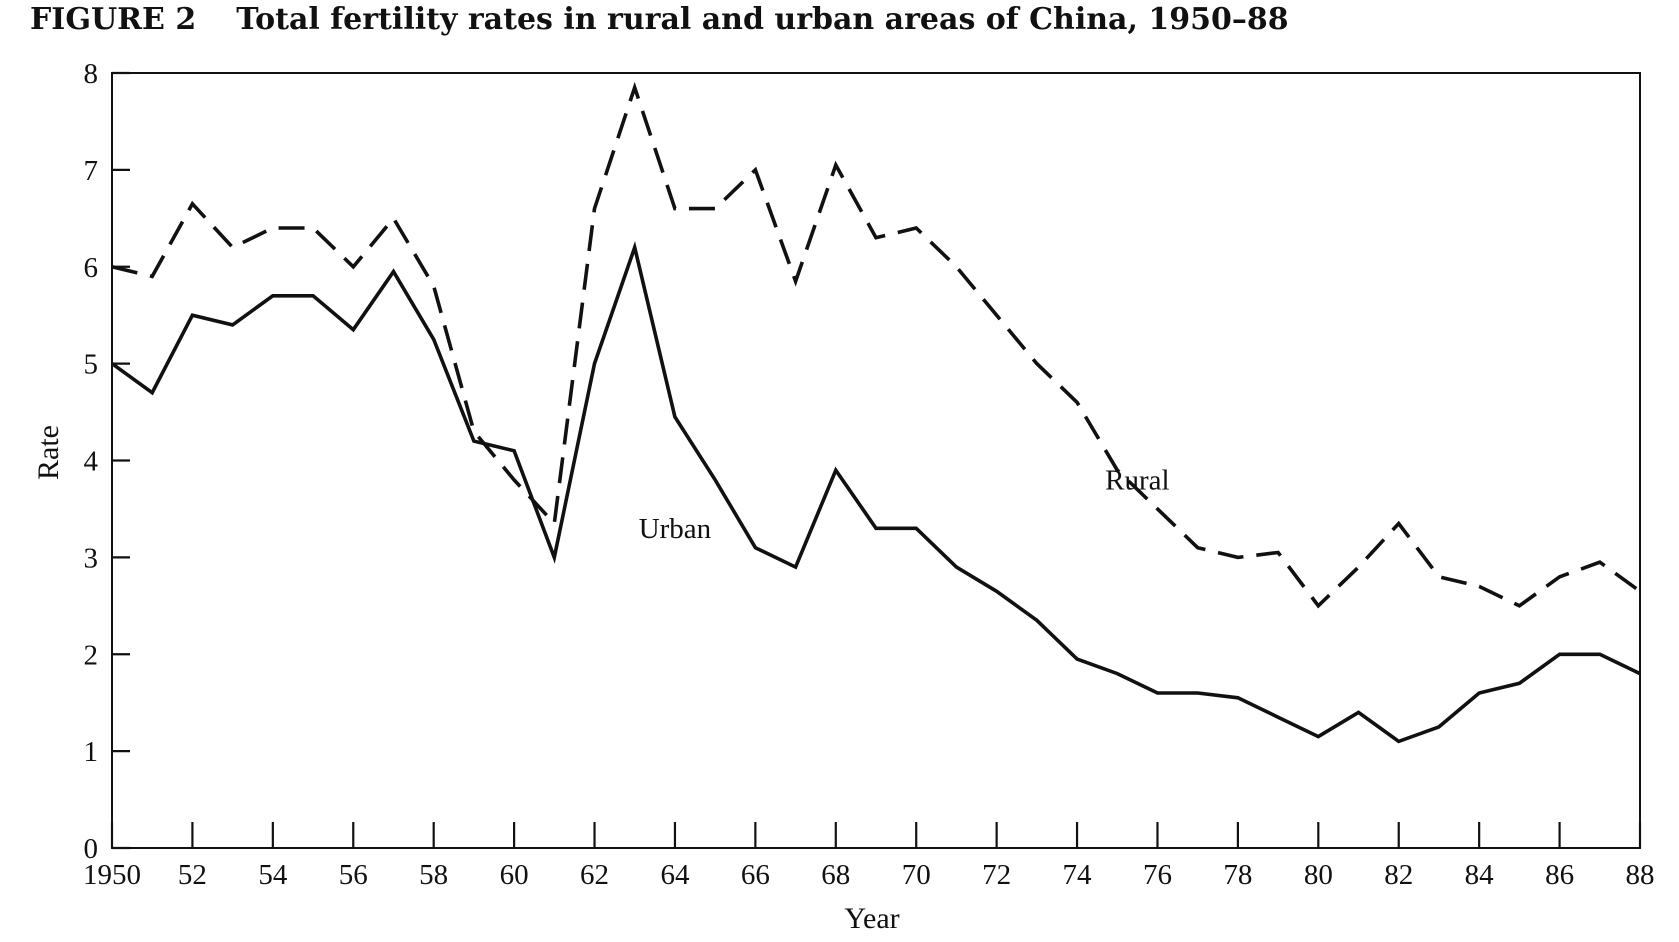 The height and width of the screenshot is (942, 1679). Describe the element at coordinates (91, 268) in the screenshot. I see `y-tick-label: 6` at that location.